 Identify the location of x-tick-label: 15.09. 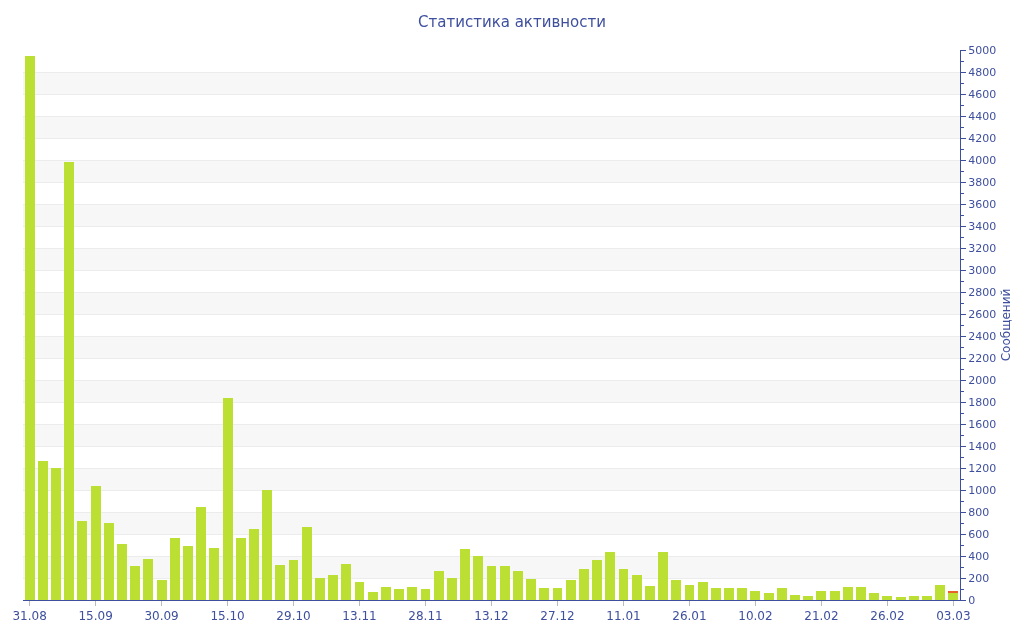
(95, 616).